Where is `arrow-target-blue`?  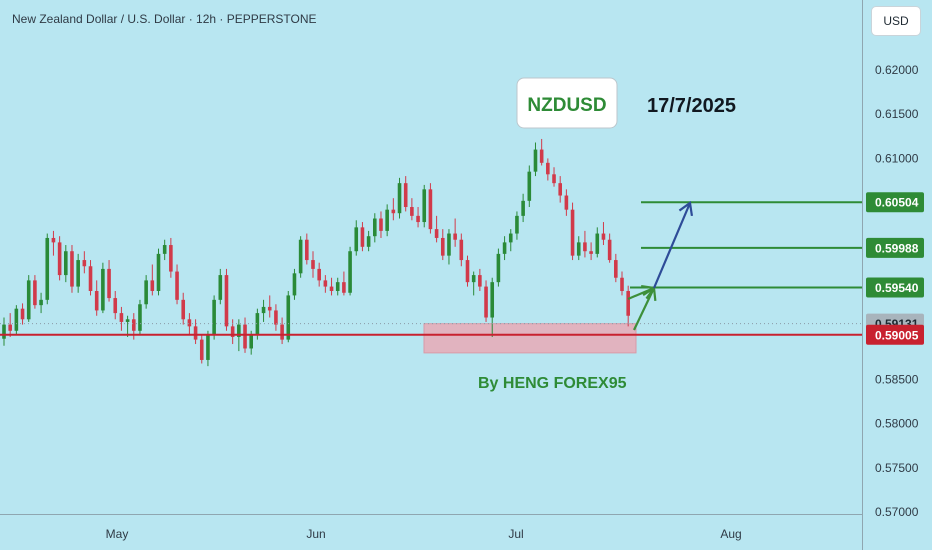 arrow-target-blue is located at coordinates (673, 245).